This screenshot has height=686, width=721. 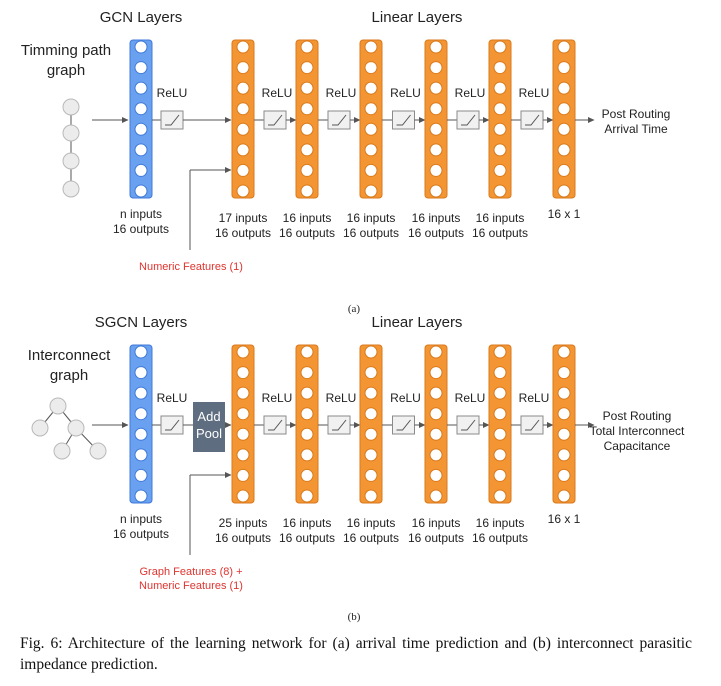 I want to click on input-graph-title-line-2: graph, so click(x=69, y=375).